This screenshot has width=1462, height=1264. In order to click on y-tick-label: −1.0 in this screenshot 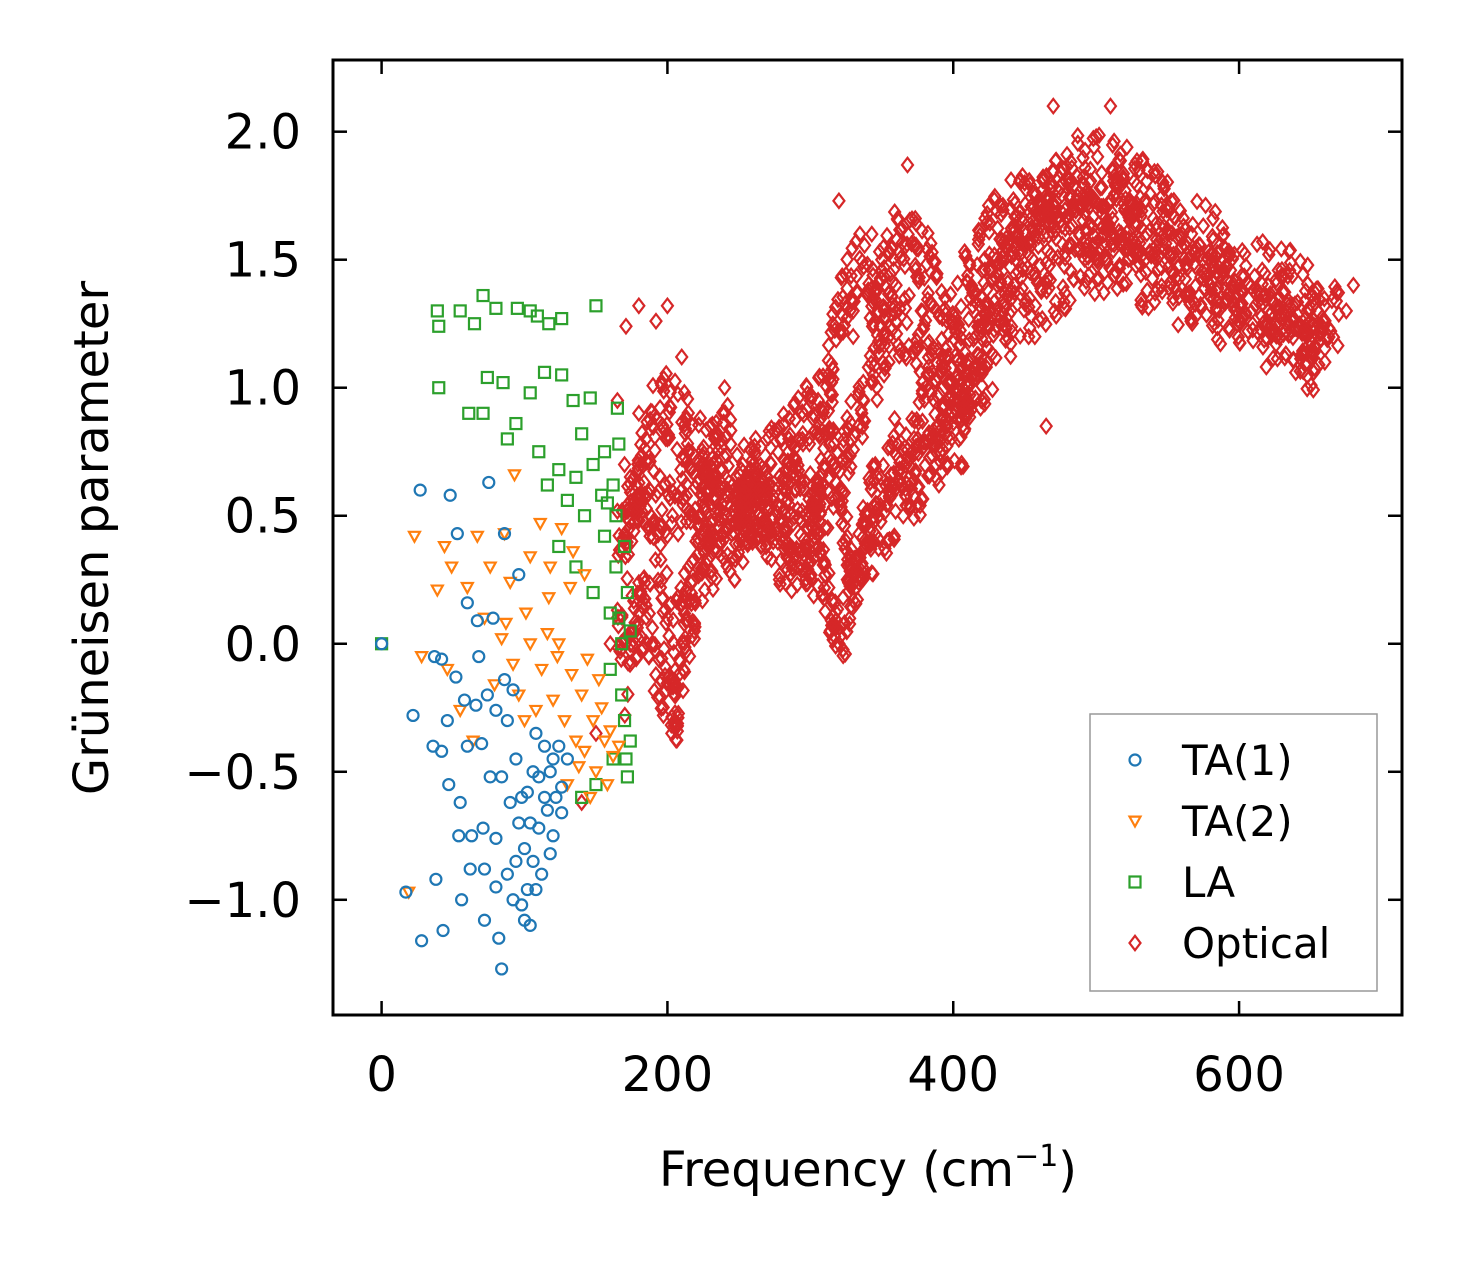, I will do `click(242, 901)`.